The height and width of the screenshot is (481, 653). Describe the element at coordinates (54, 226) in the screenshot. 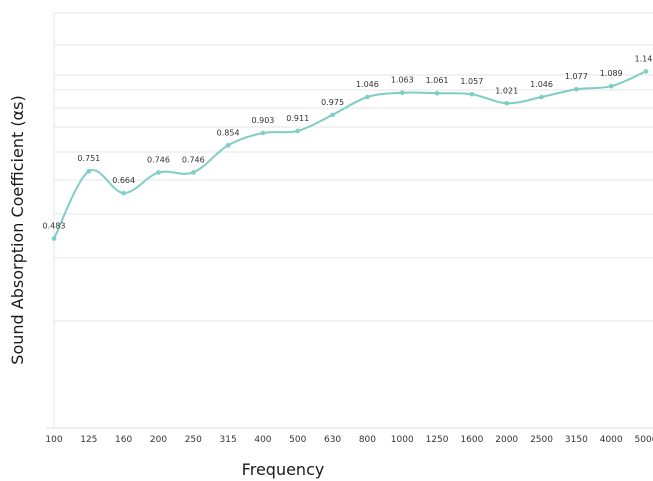

I see `data-label: 0.483` at that location.